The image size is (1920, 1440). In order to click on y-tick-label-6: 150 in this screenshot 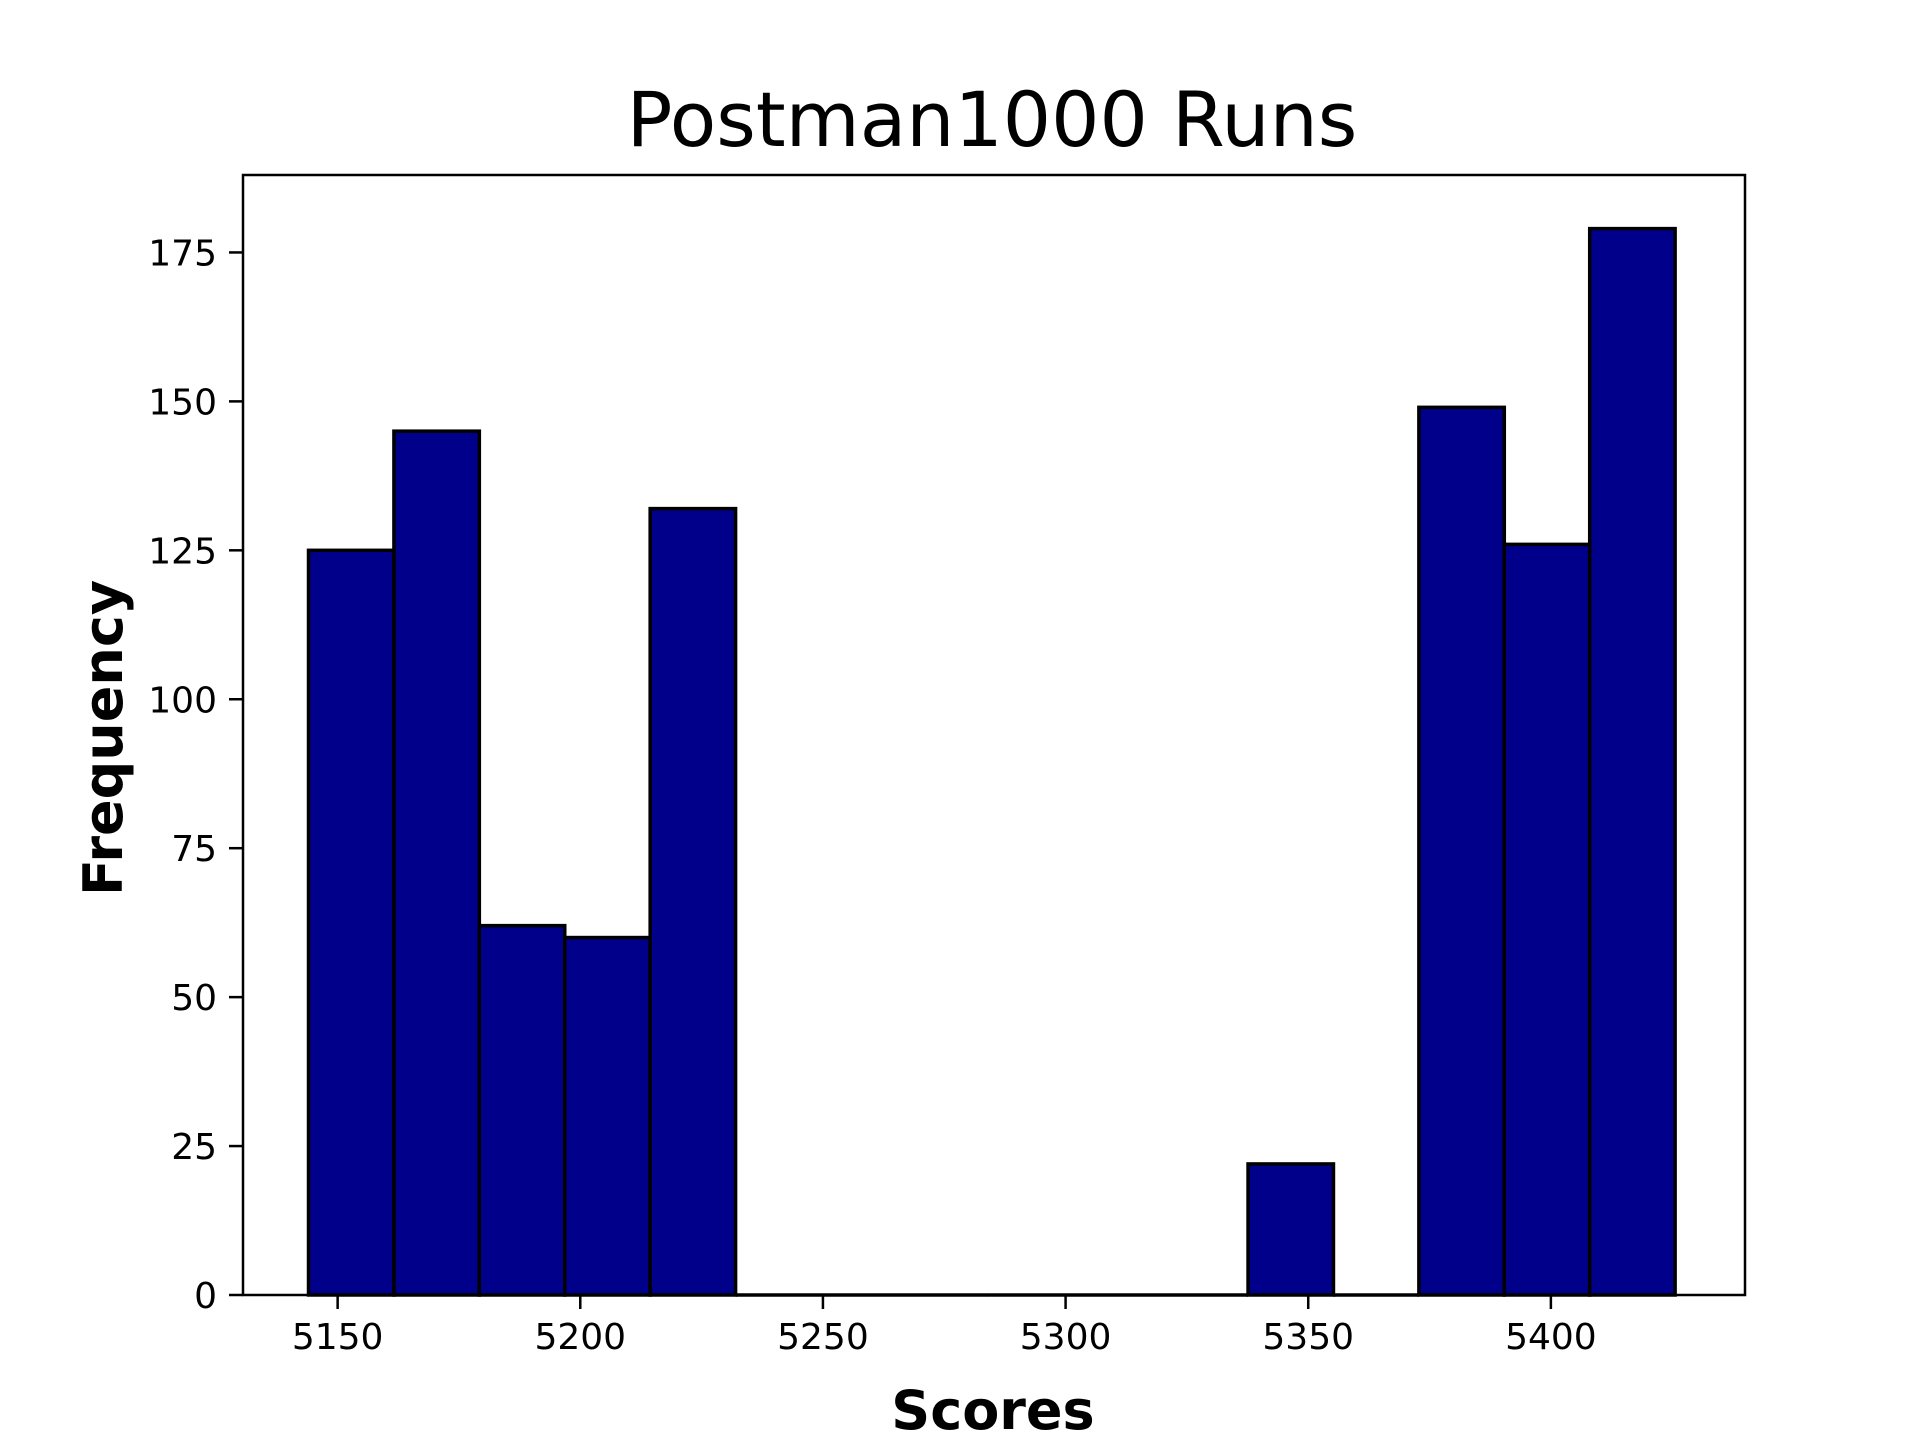, I will do `click(182, 402)`.